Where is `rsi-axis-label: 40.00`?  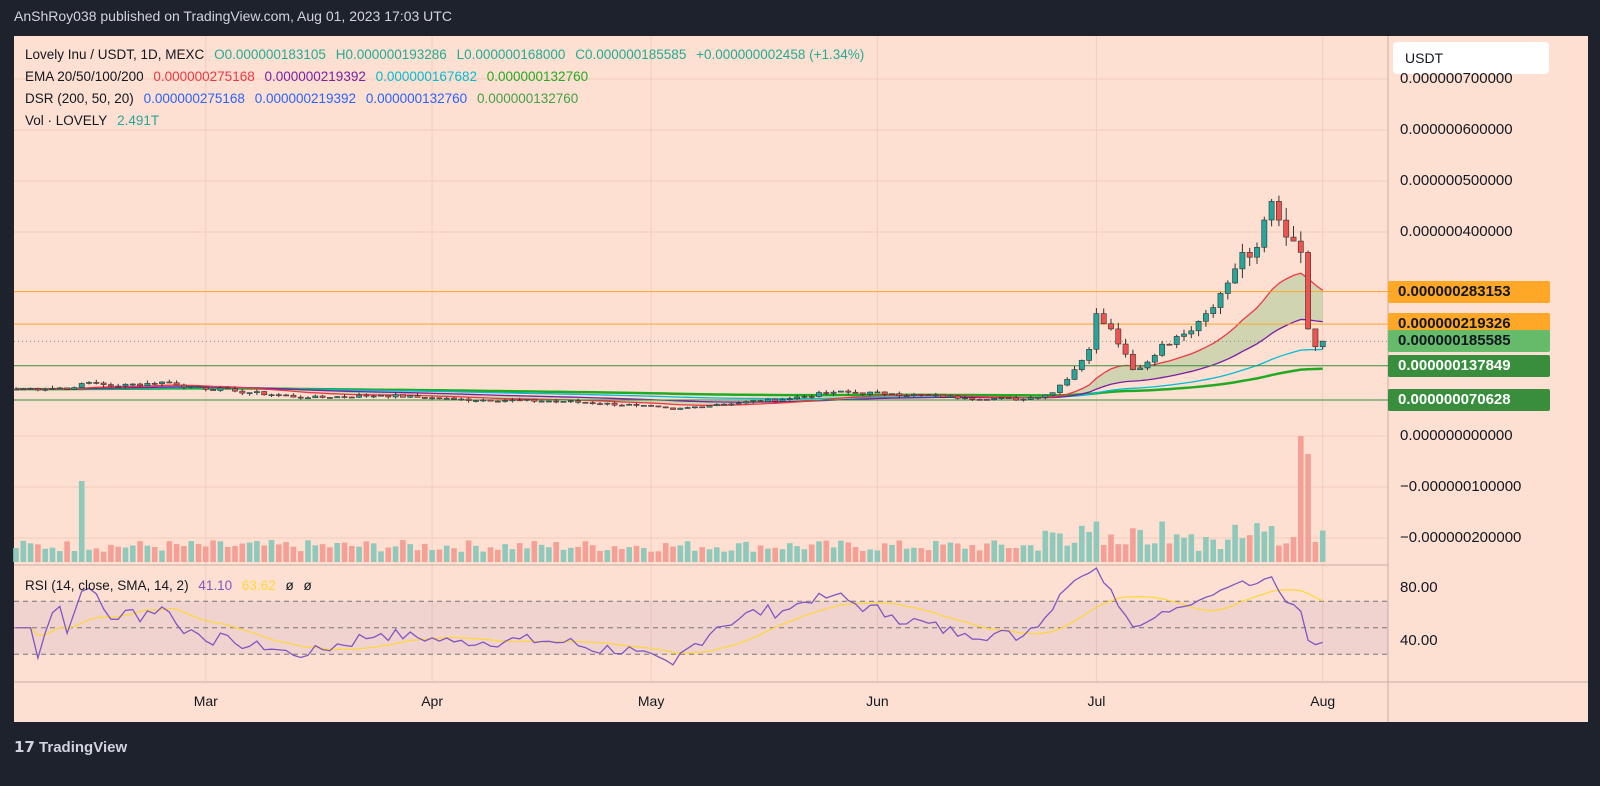 rsi-axis-label: 40.00 is located at coordinates (1419, 640).